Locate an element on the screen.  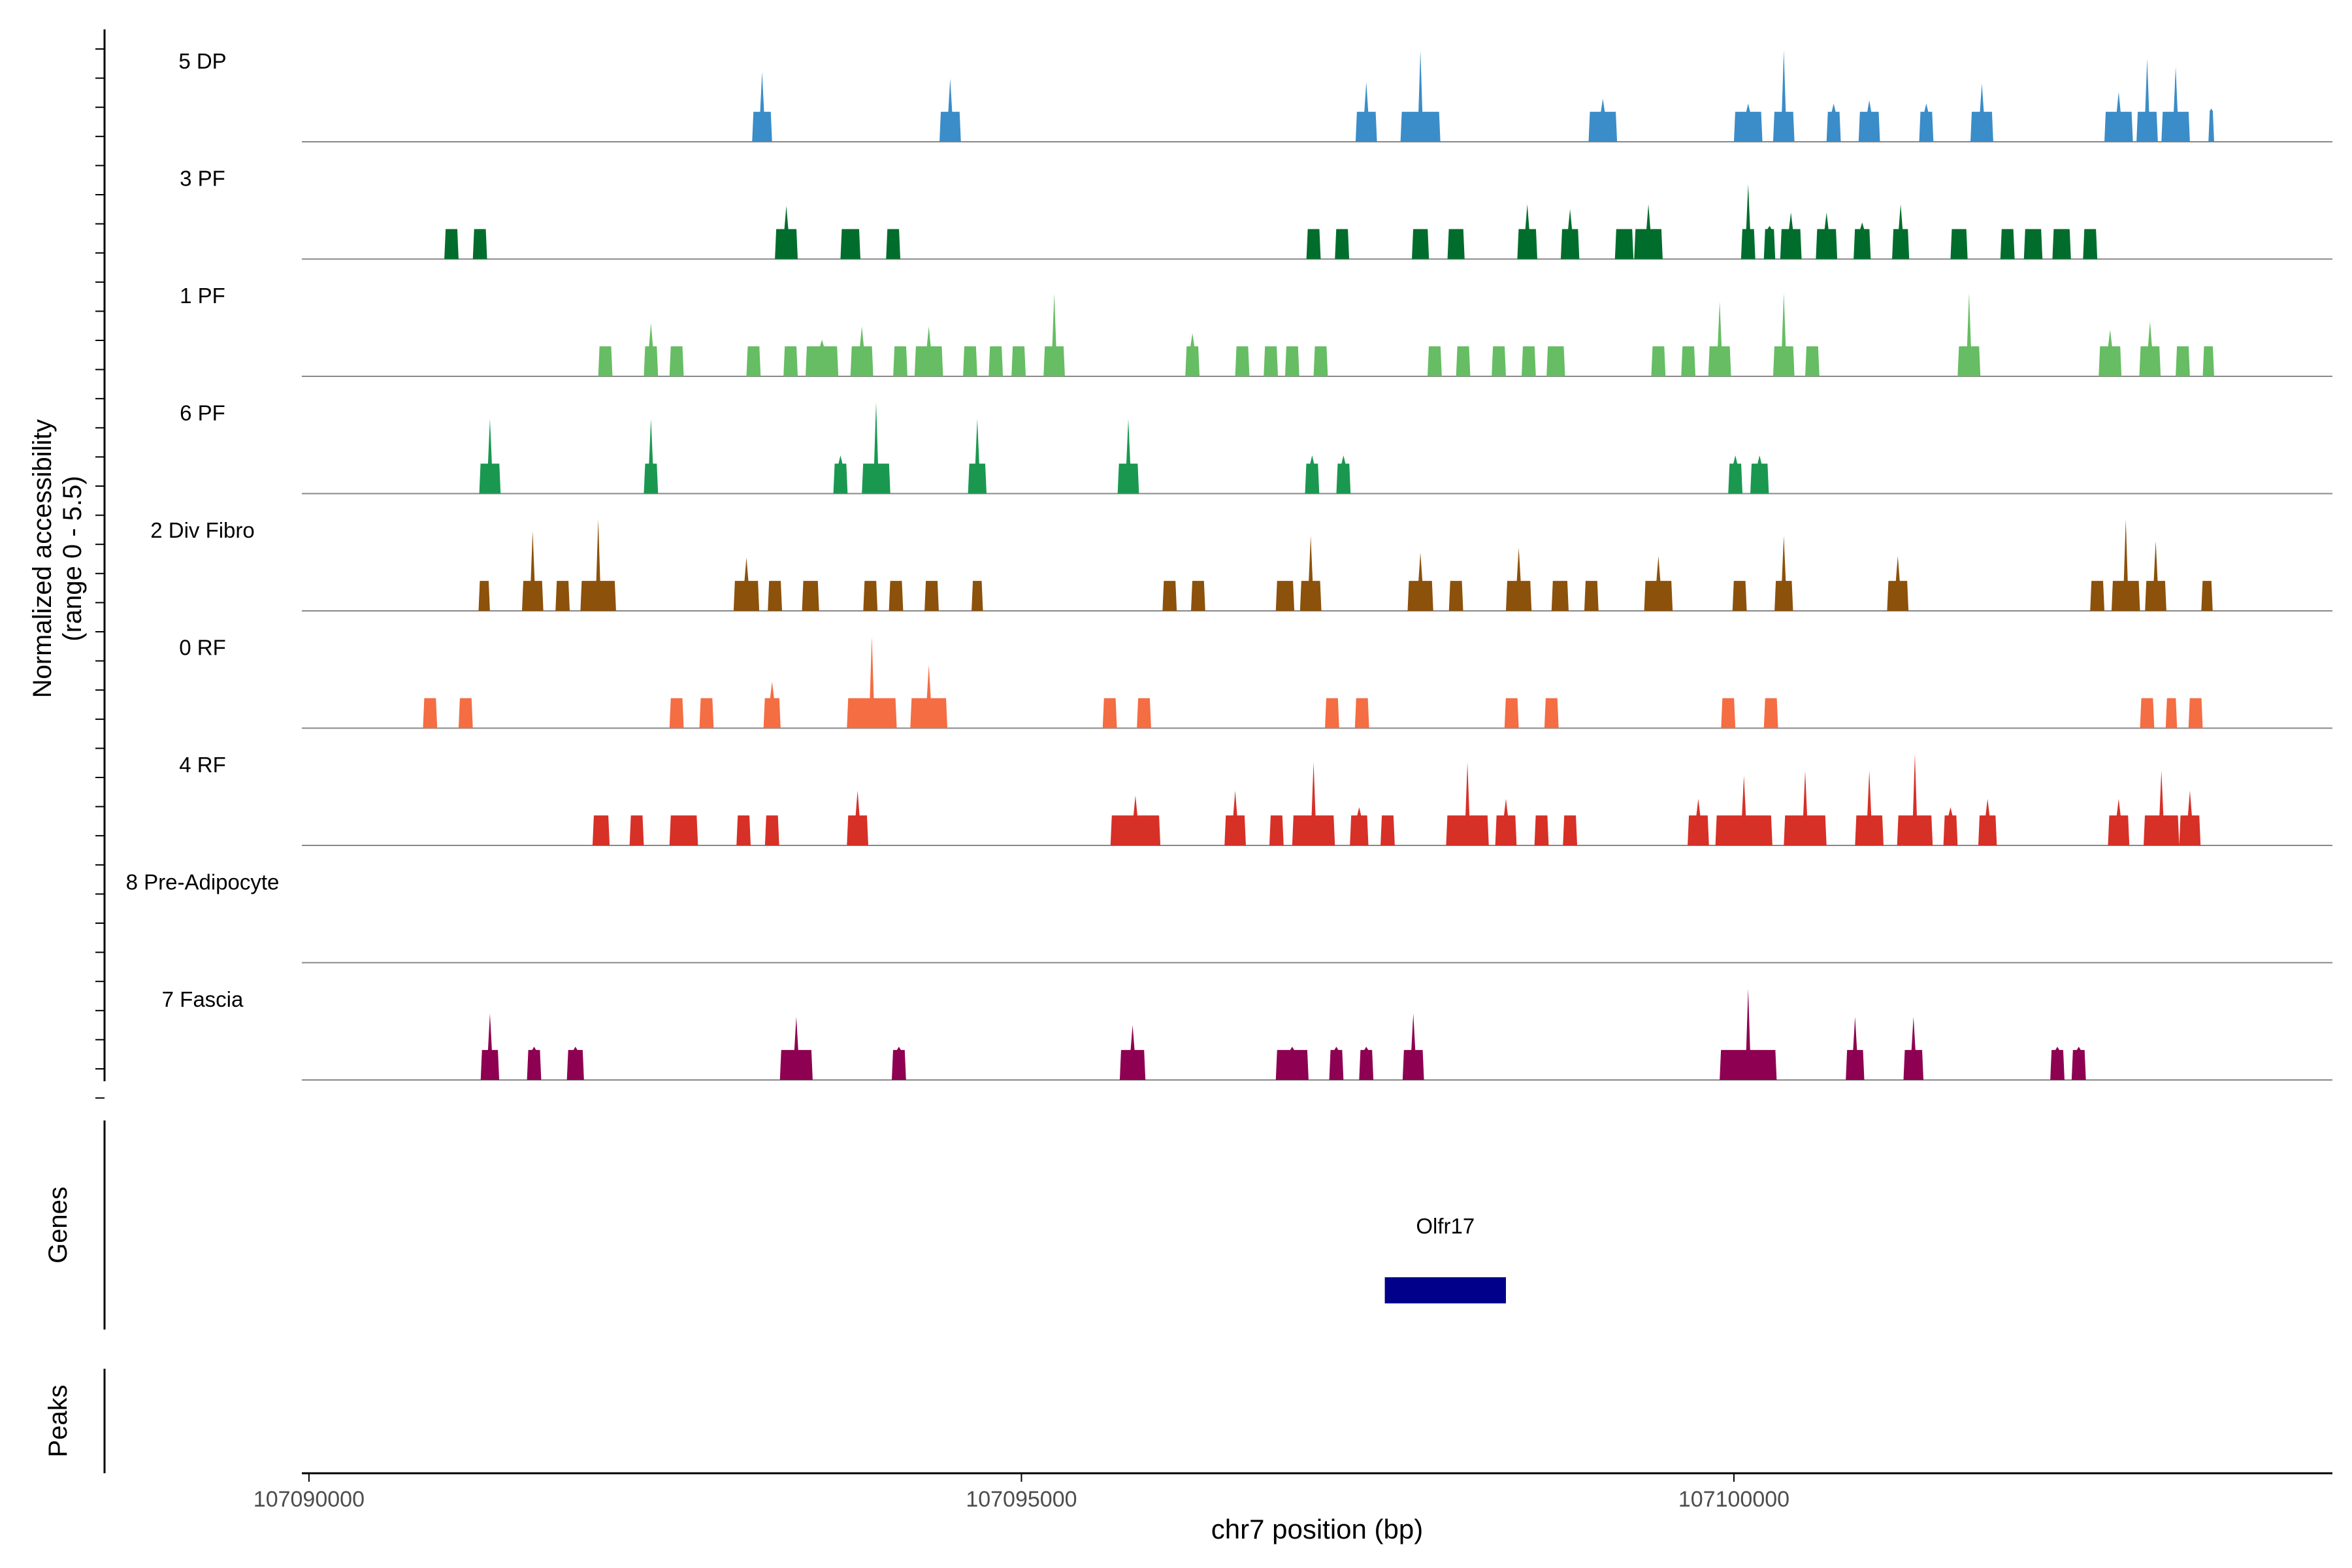
track-label: 2 Div Fibro is located at coordinates (202, 530).